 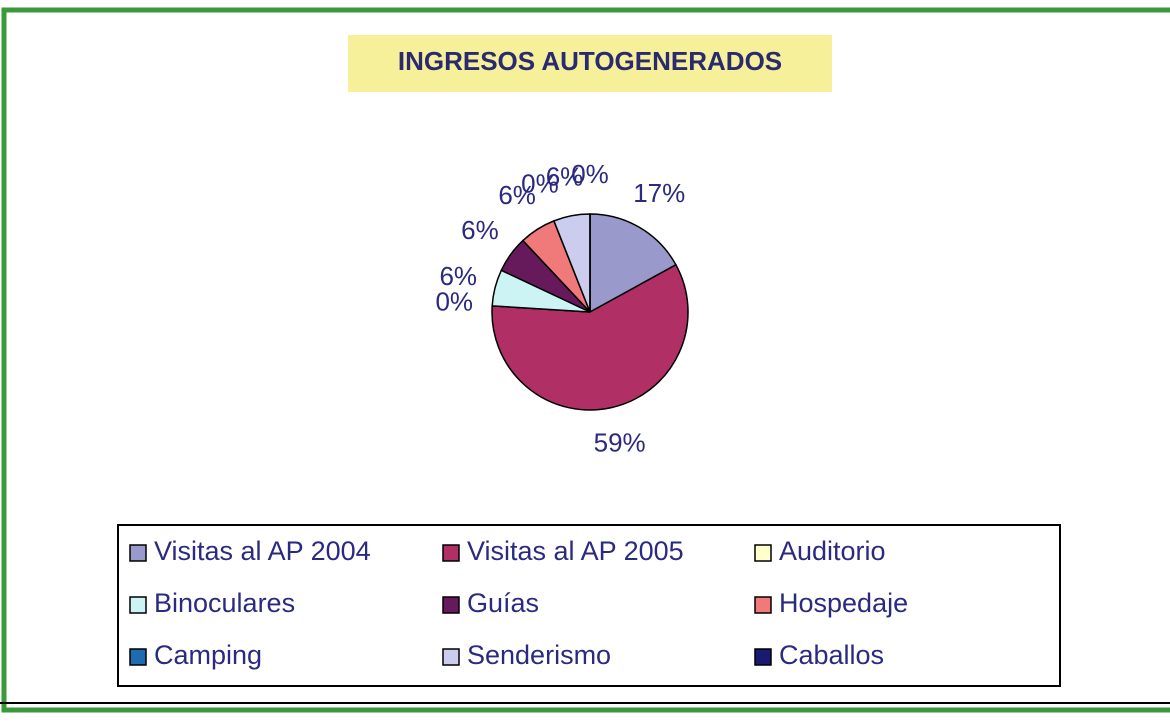 I want to click on legend-label: Binoculares, so click(x=224, y=603).